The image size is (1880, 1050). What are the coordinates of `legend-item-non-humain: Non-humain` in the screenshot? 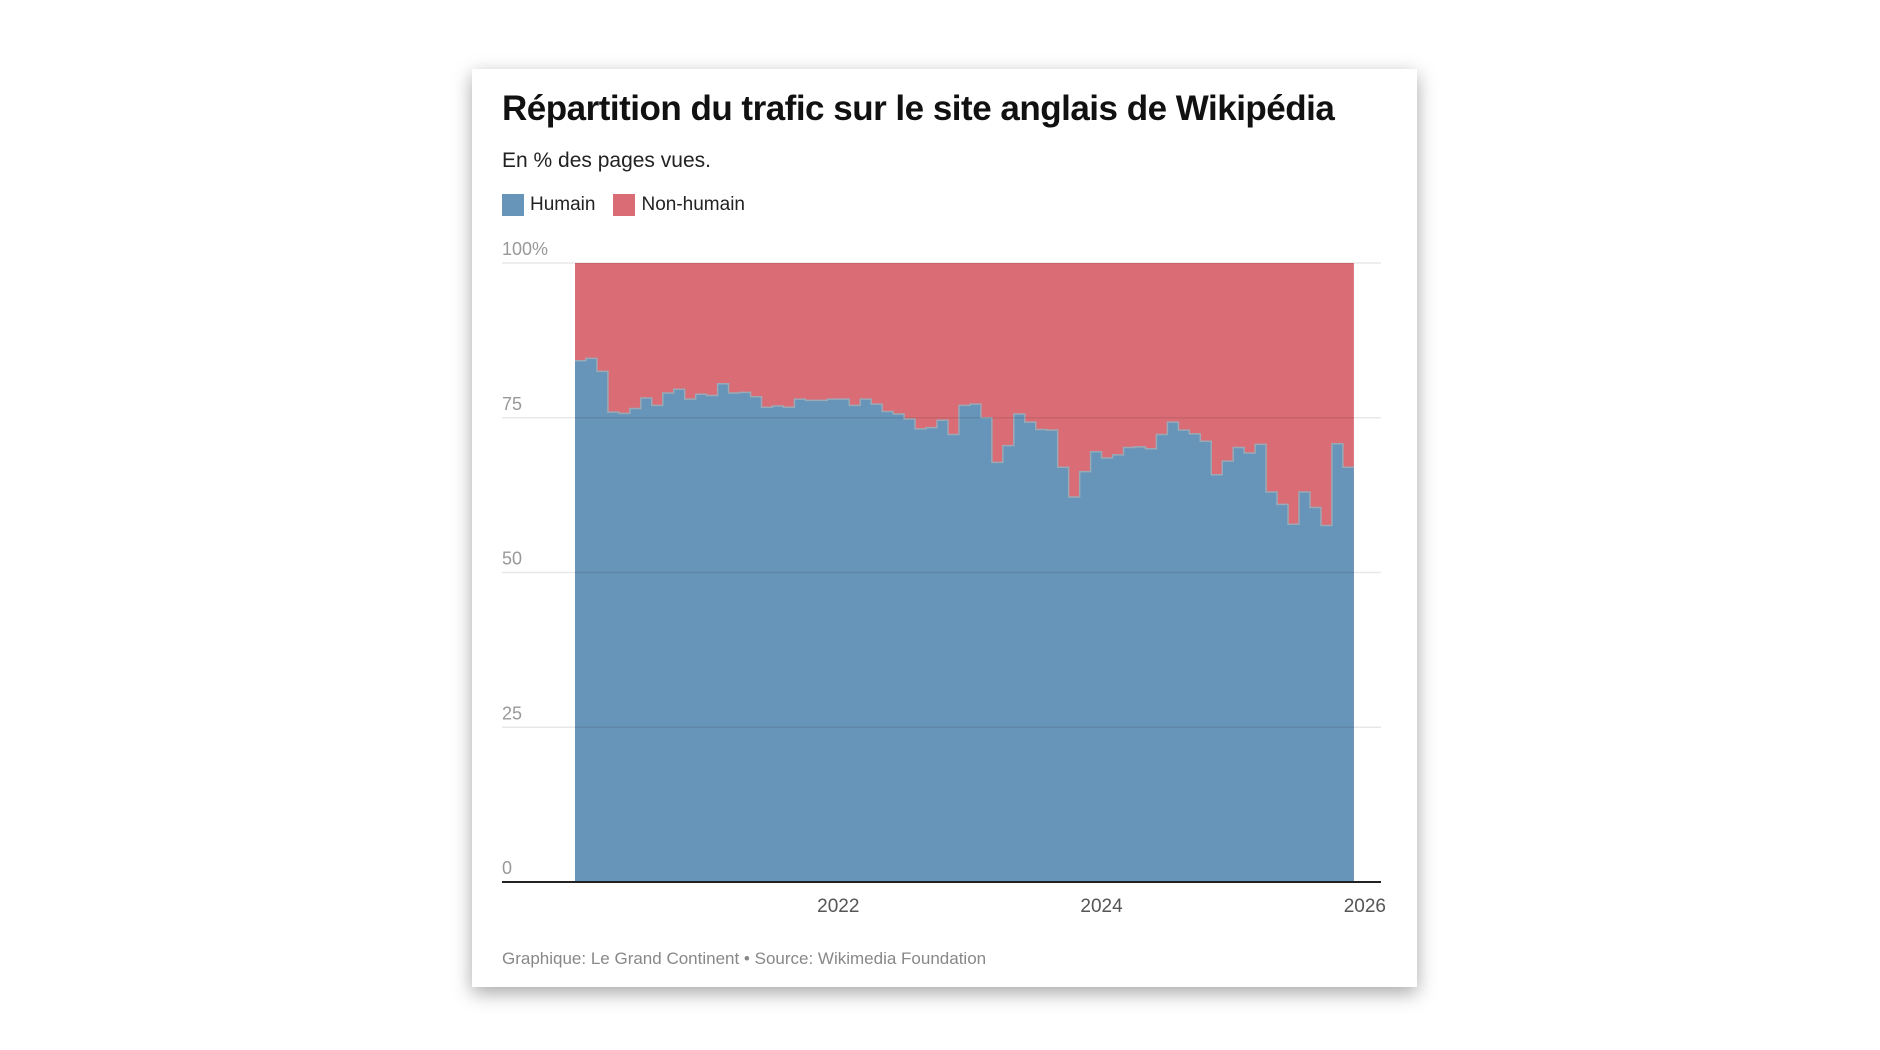 It's located at (679, 205).